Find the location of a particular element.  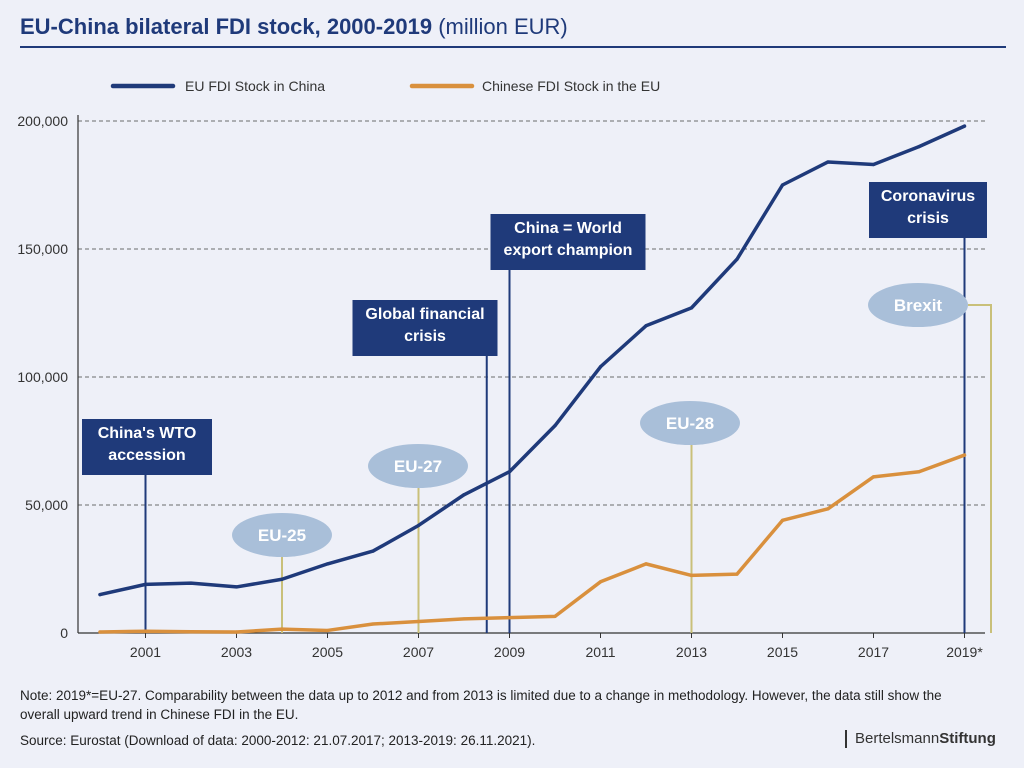

brand-logo-bold: Stiftung is located at coordinates (967, 738).